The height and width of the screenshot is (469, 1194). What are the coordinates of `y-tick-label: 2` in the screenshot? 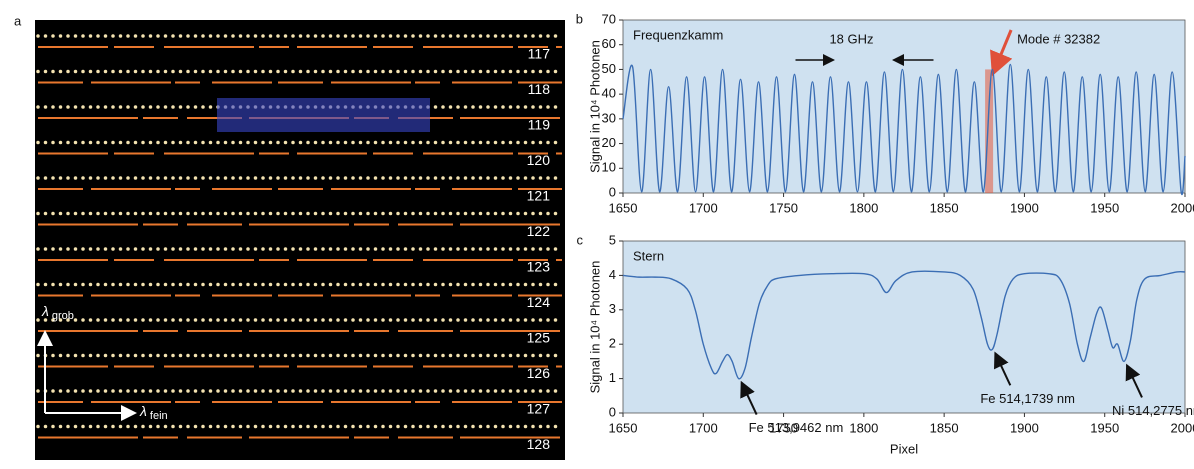 It's located at (612, 343).